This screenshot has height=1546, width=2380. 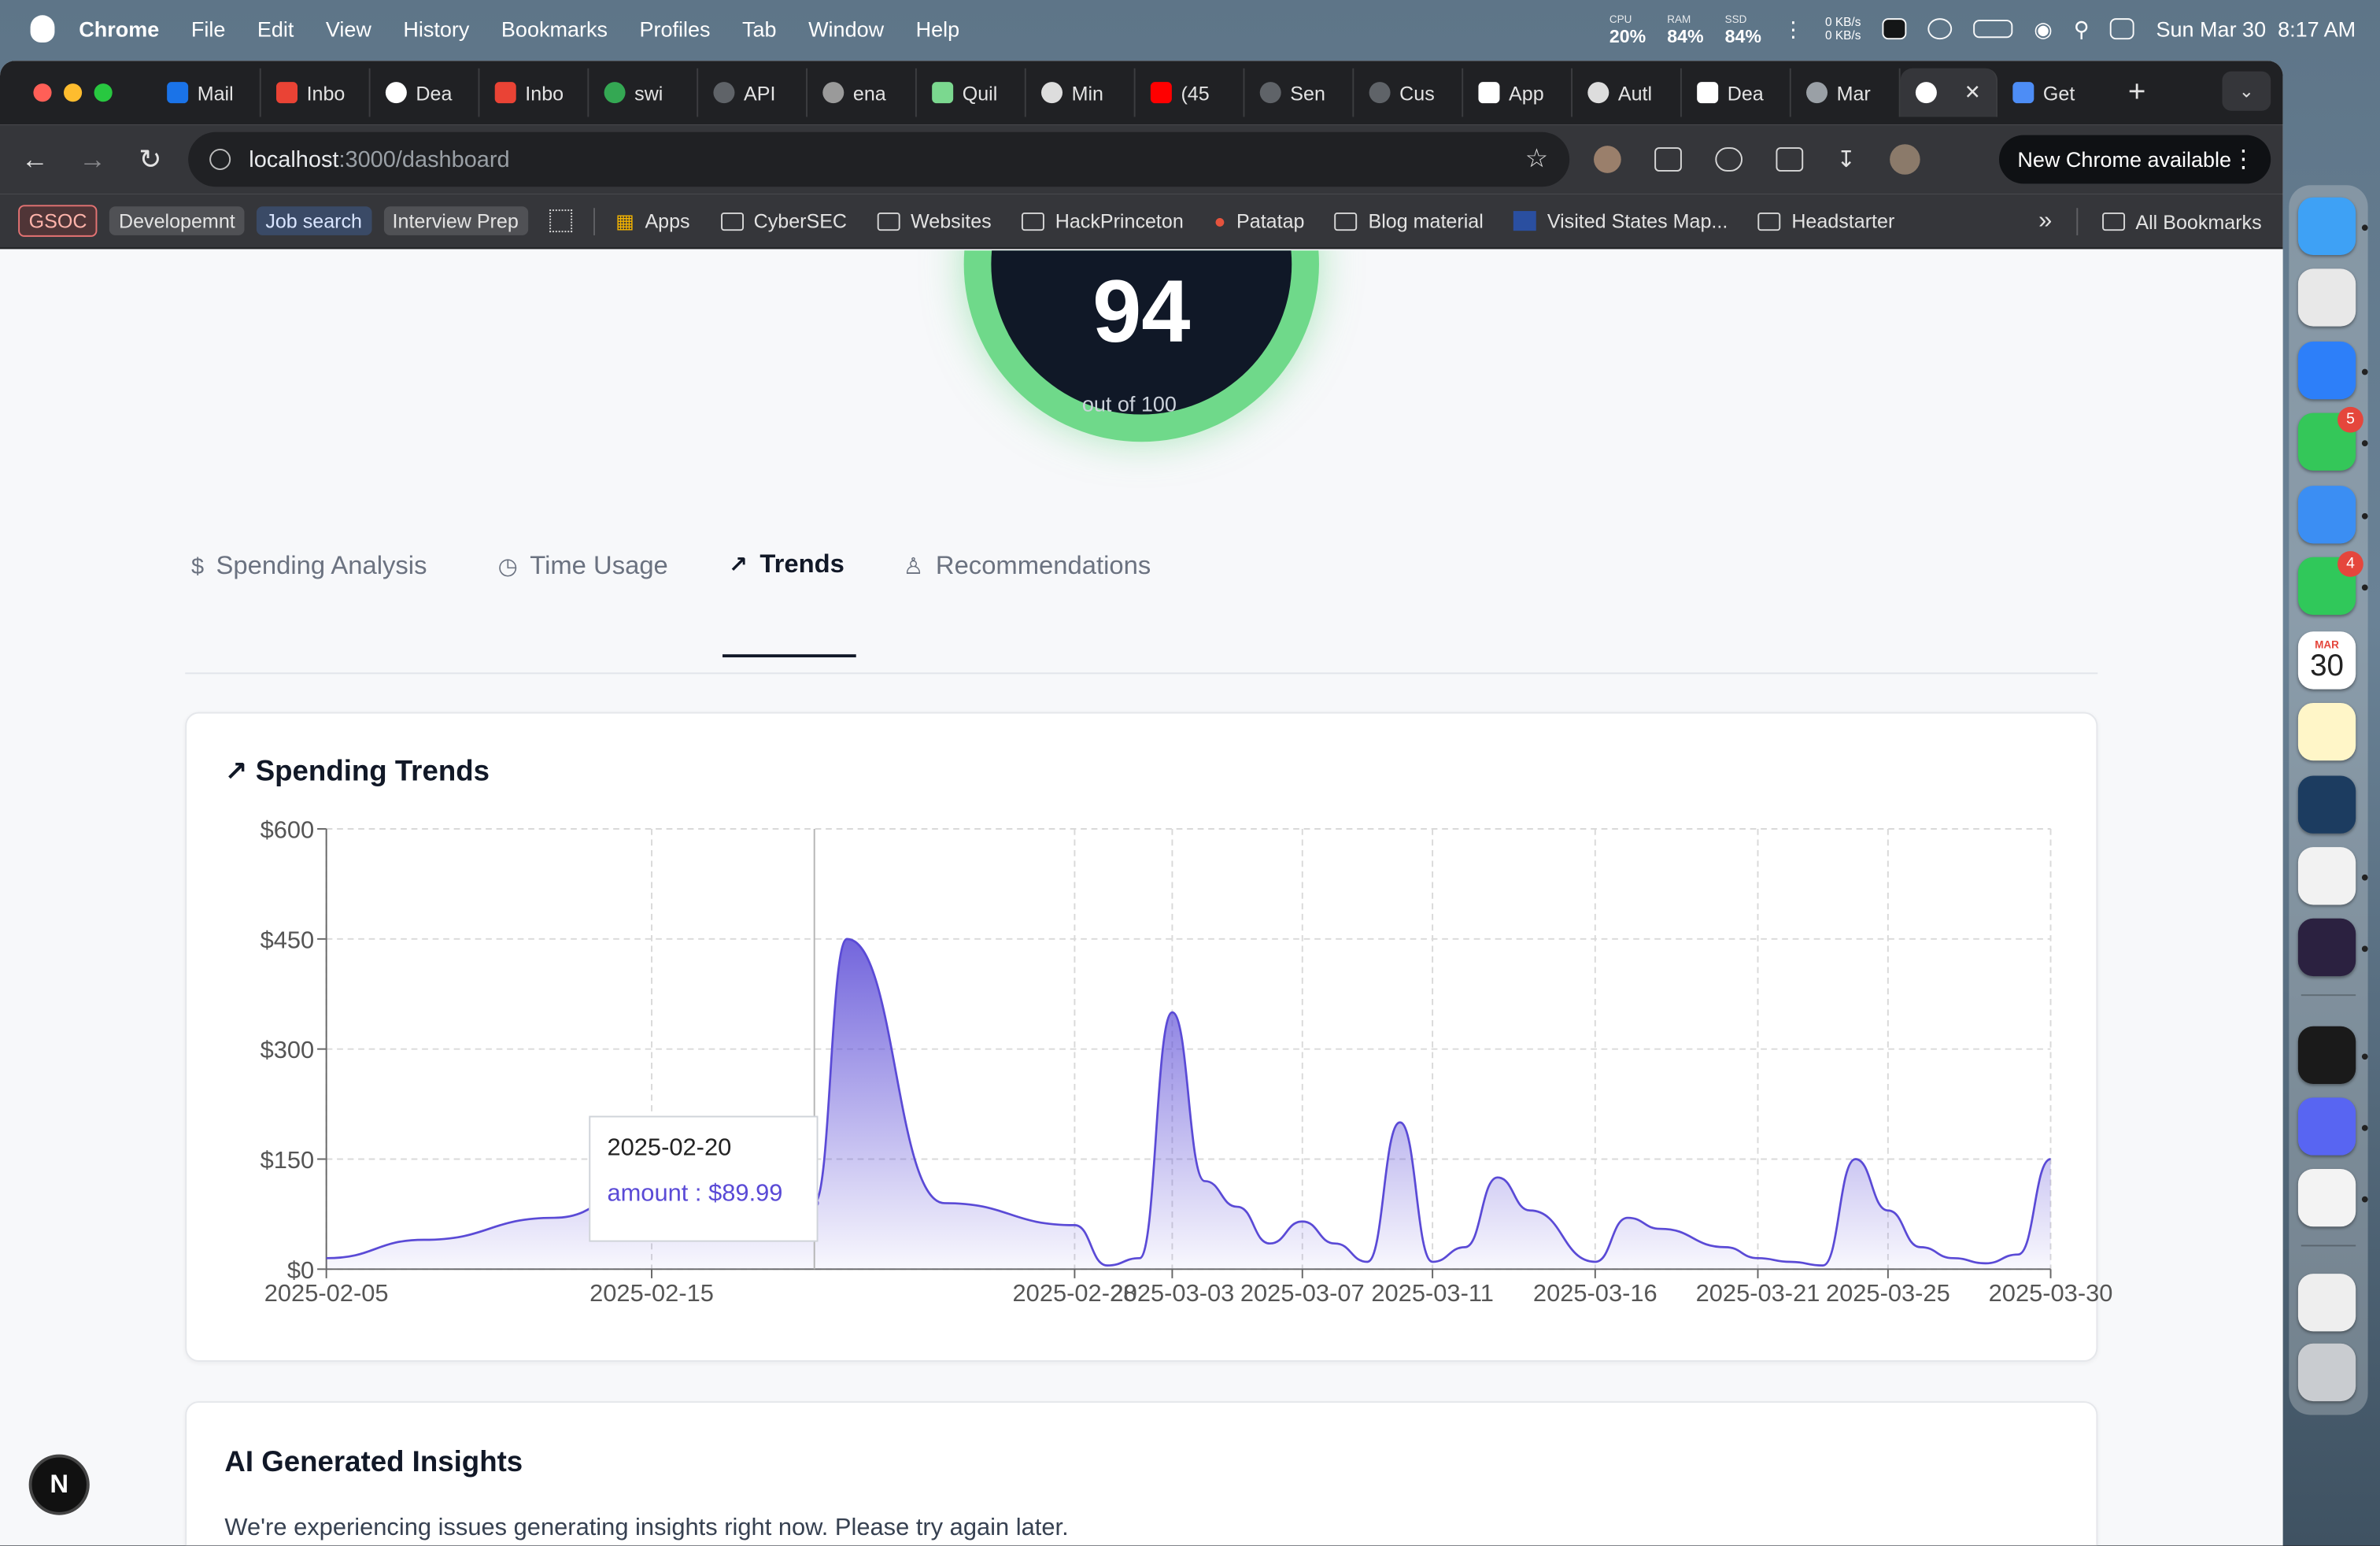 What do you see at coordinates (2256, 29) in the screenshot?
I see `menu-datetime: Sun Mar 30 8:17 AM` at bounding box center [2256, 29].